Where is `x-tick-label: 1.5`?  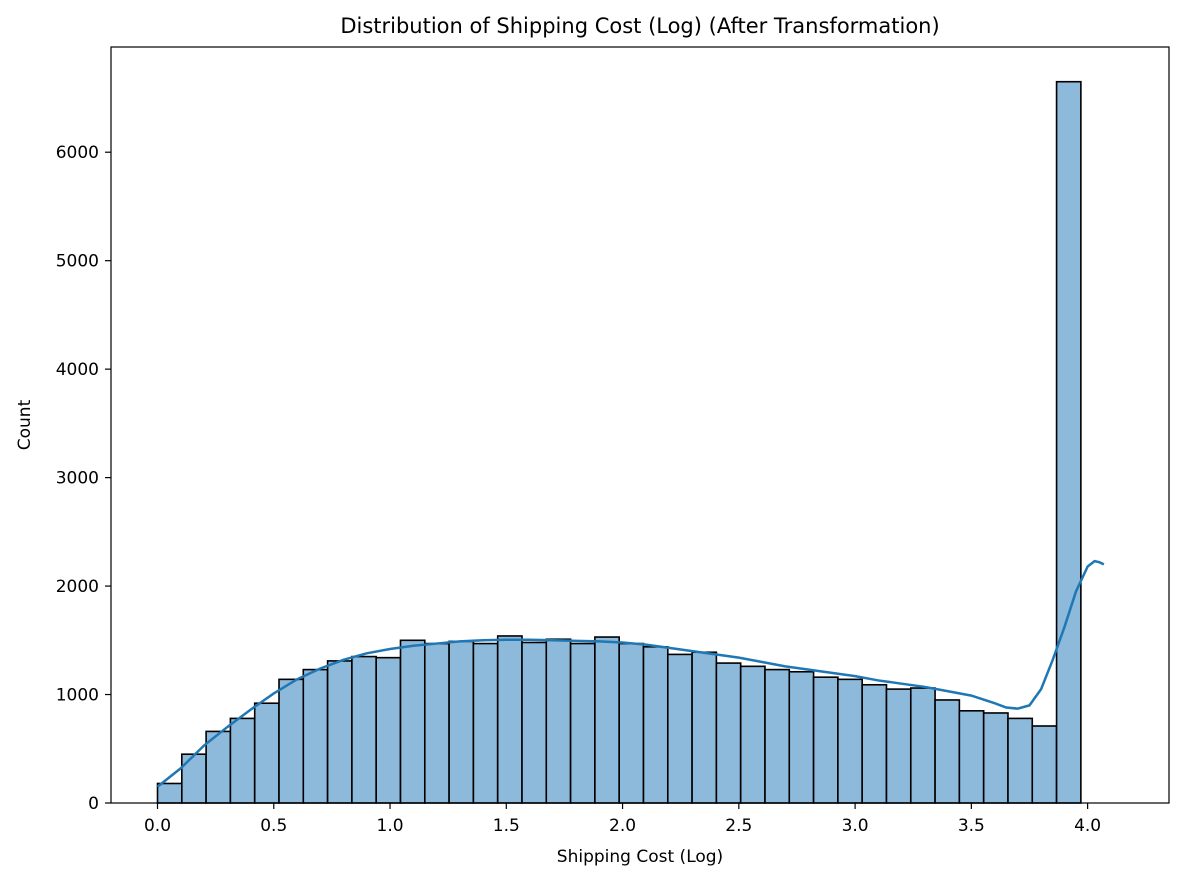
x-tick-label: 1.5 is located at coordinates (506, 826).